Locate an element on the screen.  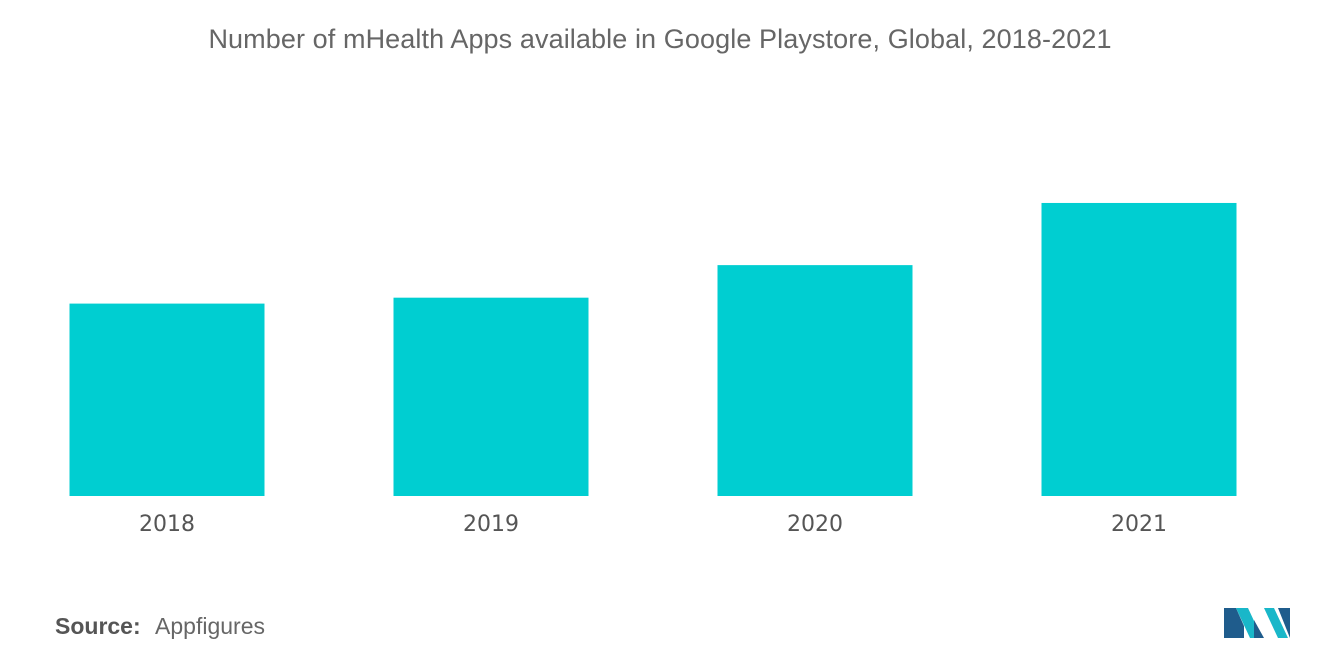
source-note: Source: Appfigures is located at coordinates (160, 626).